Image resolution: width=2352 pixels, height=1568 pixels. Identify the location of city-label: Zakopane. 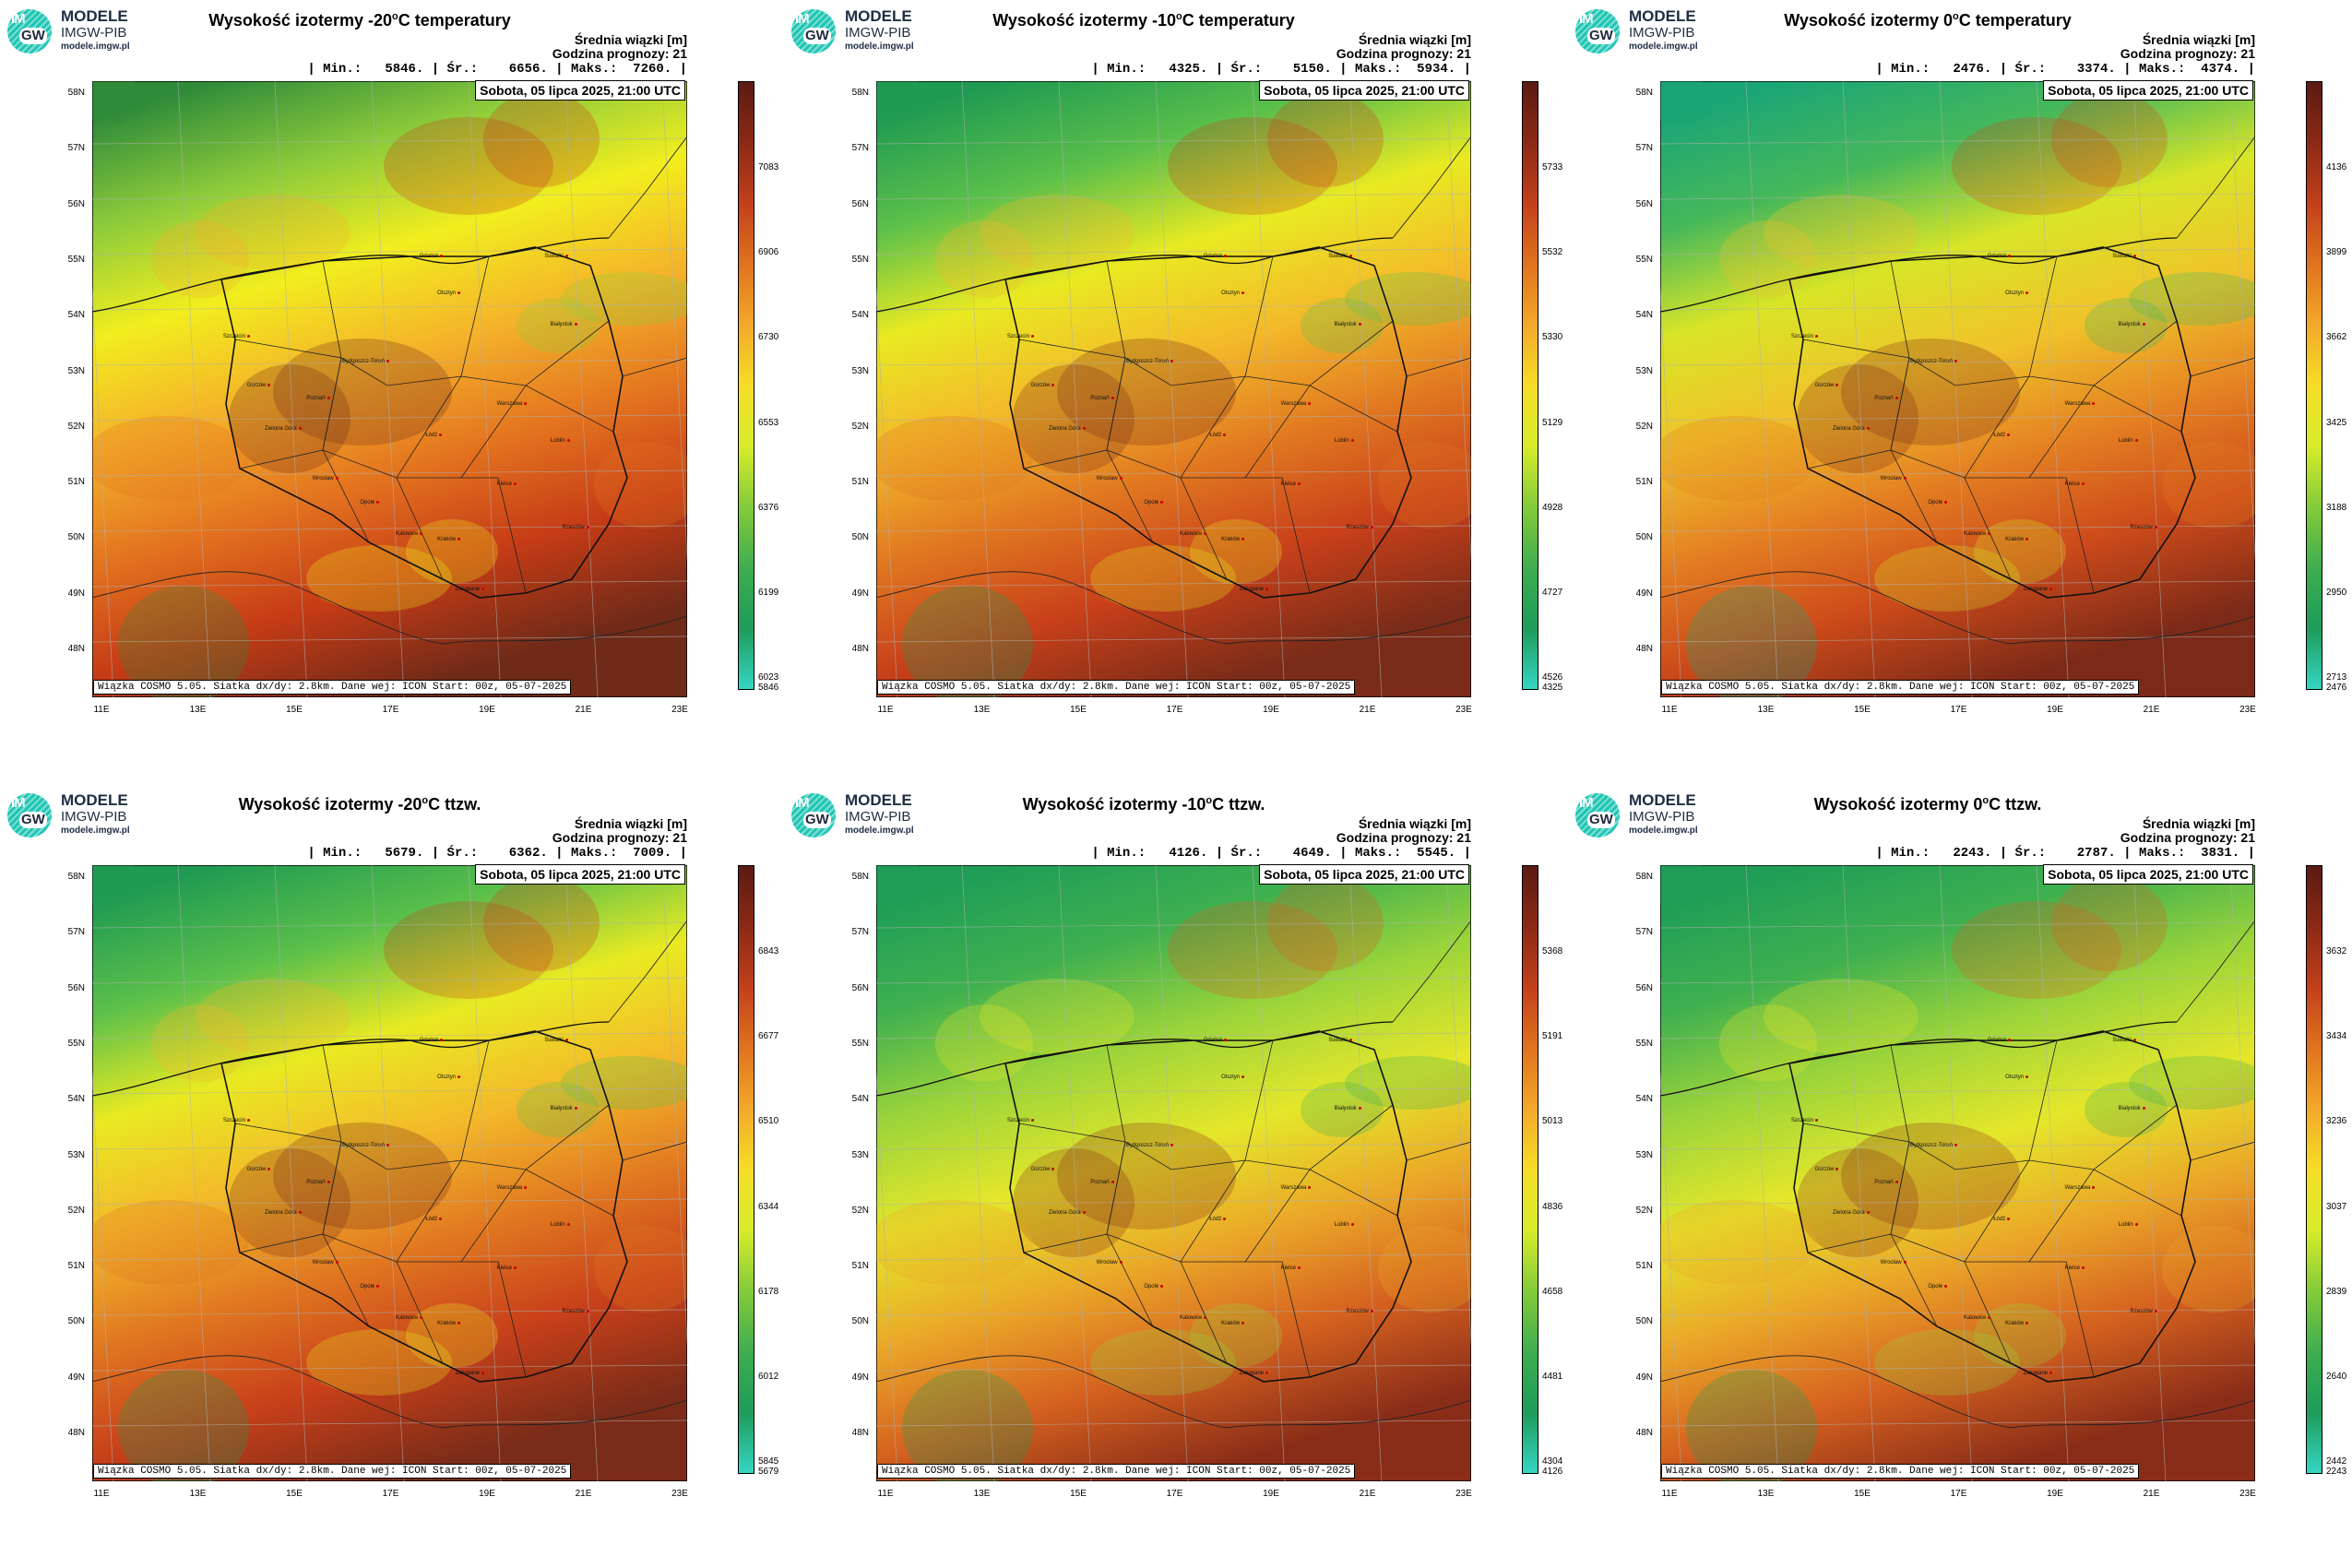
(470, 1373).